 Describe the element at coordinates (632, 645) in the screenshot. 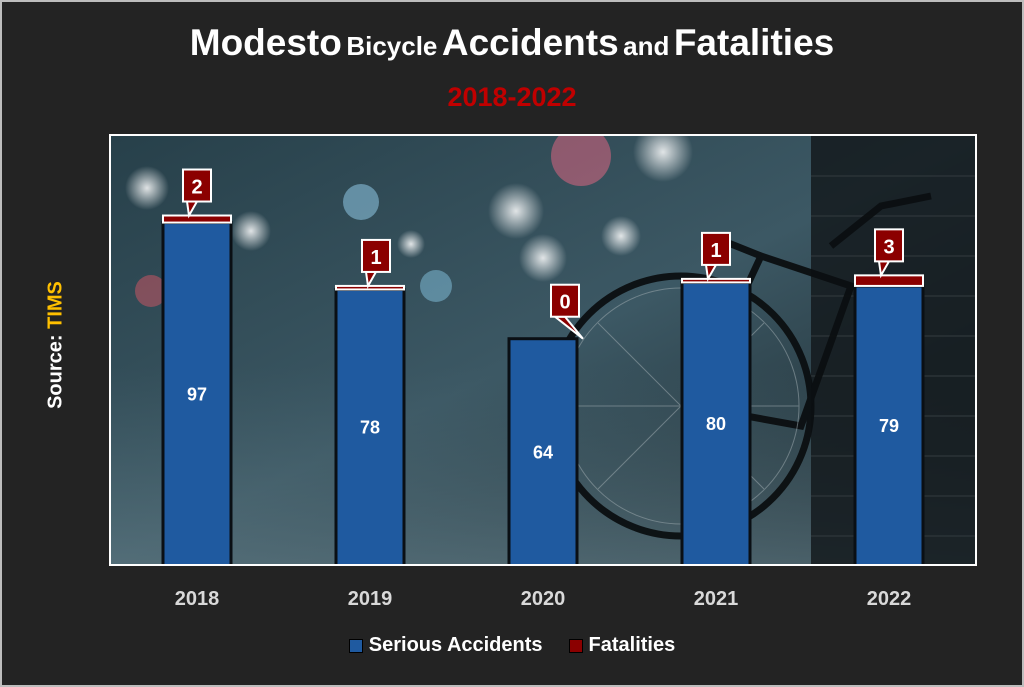

I see `legend-label-fatalities: Fatalities` at that location.